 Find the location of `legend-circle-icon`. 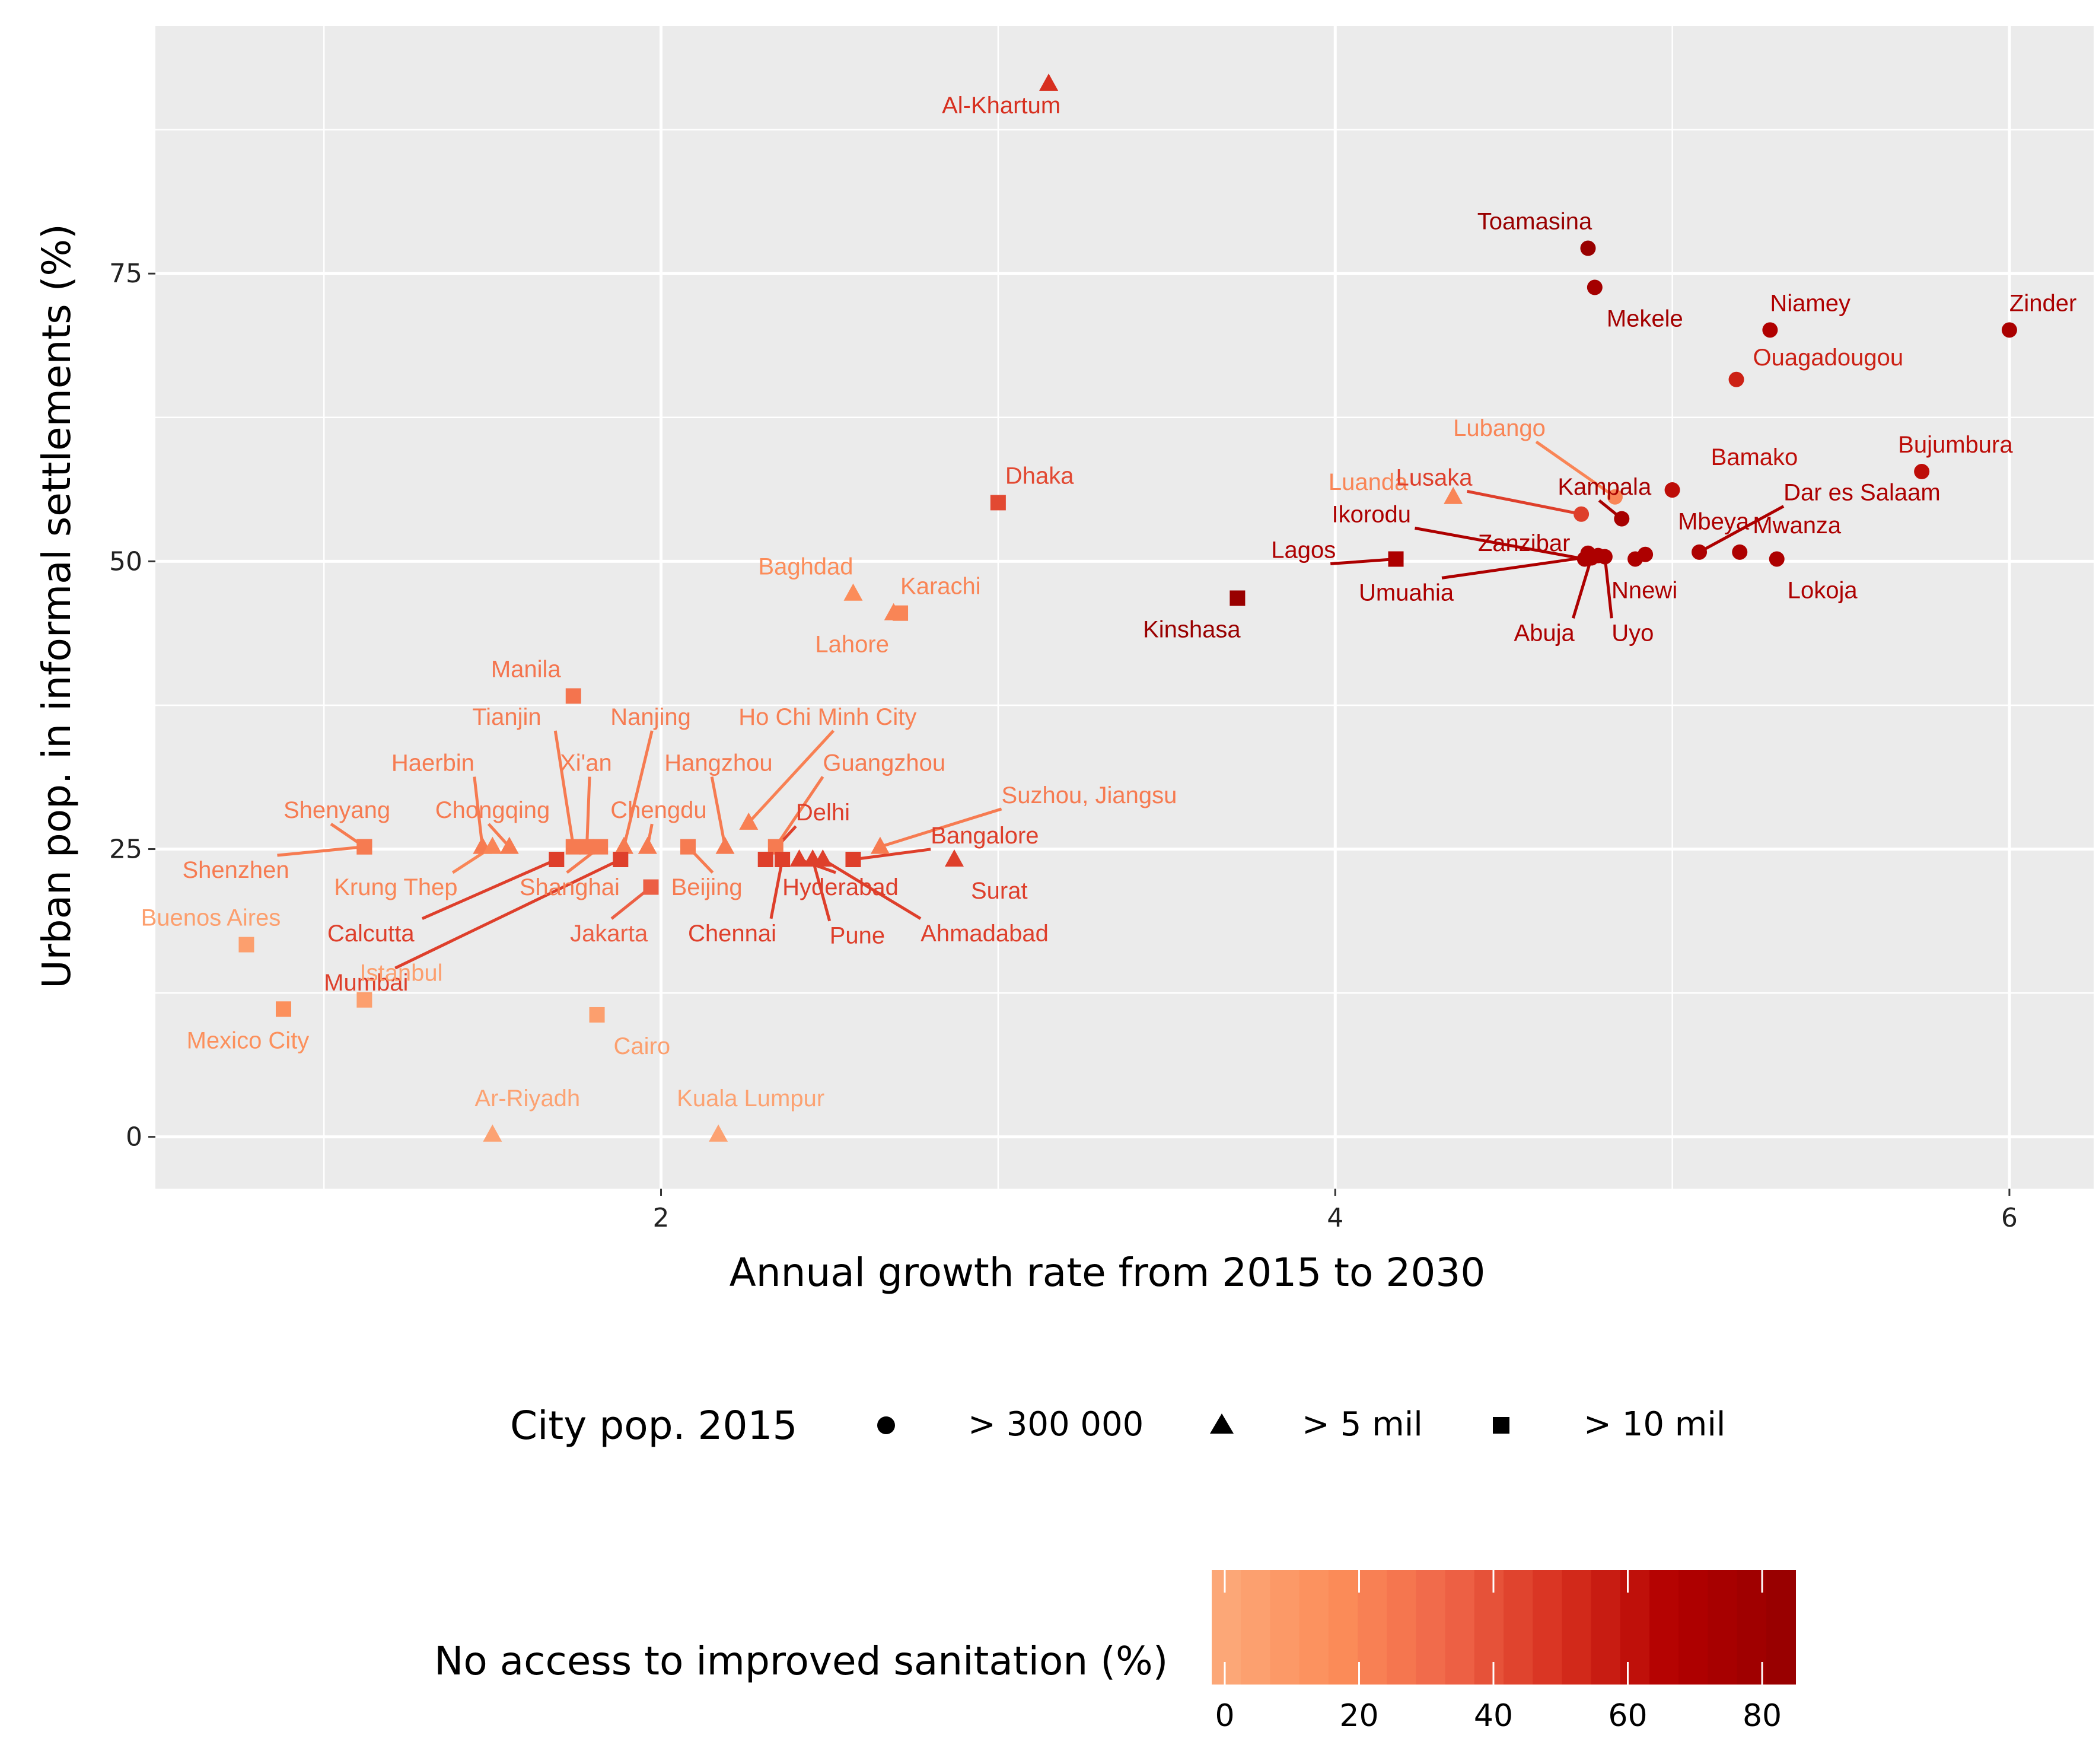

legend-circle-icon is located at coordinates (886, 1425).